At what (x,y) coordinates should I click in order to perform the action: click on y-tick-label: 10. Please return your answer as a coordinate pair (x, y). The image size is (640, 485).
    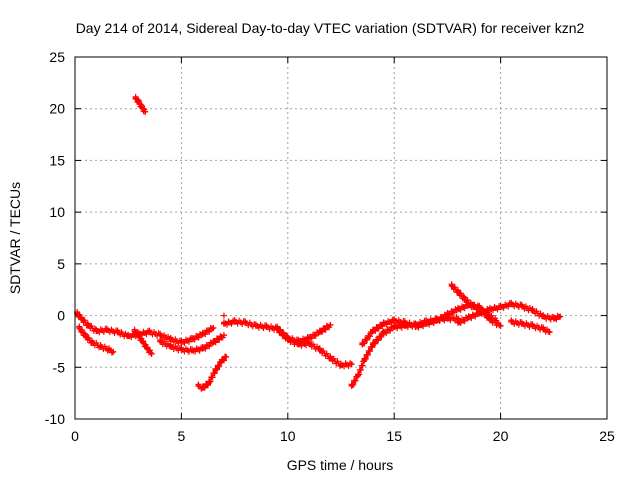
    Looking at the image, I should click on (57, 212).